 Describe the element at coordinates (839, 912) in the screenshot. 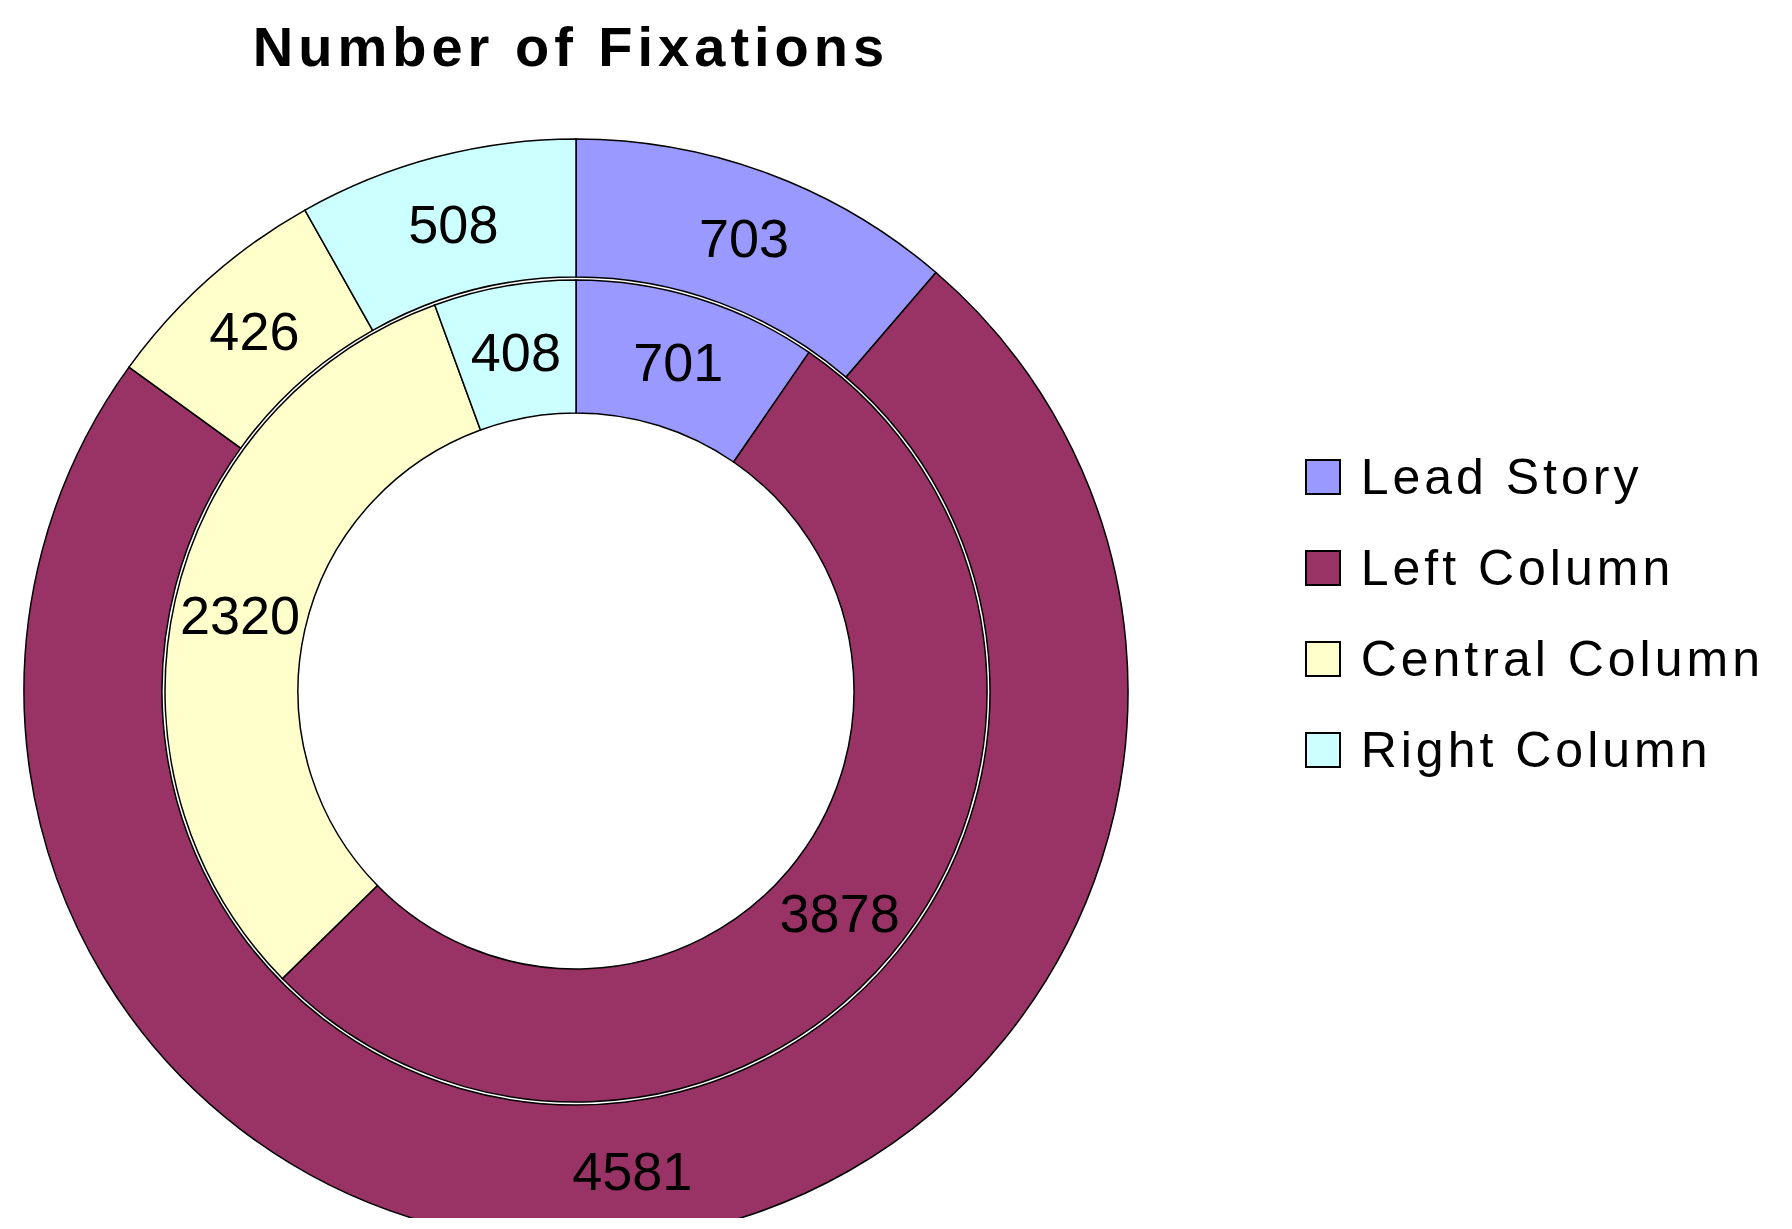

I see `data-label: 3878` at that location.